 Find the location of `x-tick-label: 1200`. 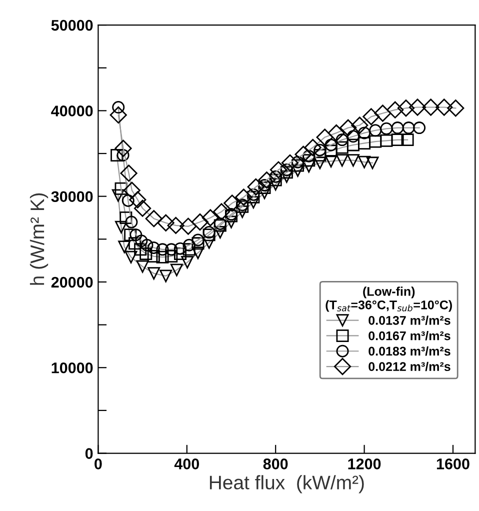

x-tick-label: 1200 is located at coordinates (364, 464).